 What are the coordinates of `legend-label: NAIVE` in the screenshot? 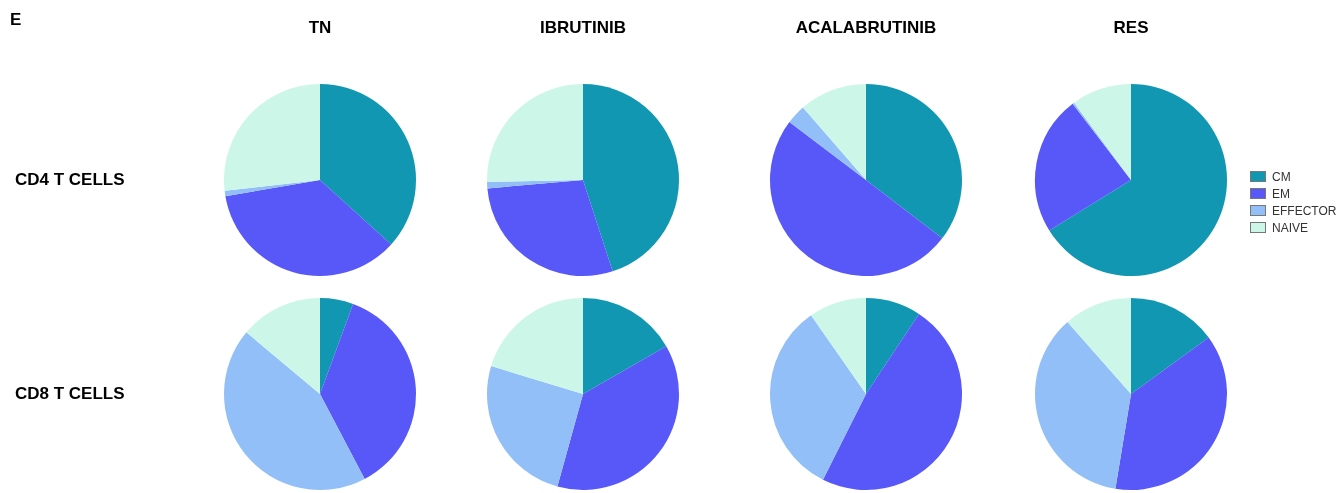 It's located at (1290, 227).